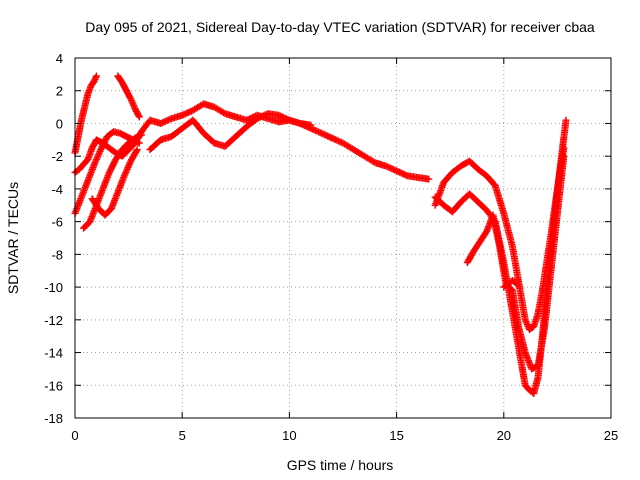 The height and width of the screenshot is (480, 640). I want to click on y-tick-label: -10, so click(53, 287).